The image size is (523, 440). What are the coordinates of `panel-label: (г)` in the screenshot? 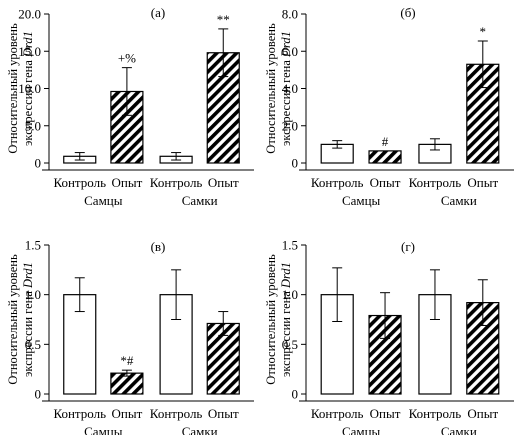 It's located at (408, 246).